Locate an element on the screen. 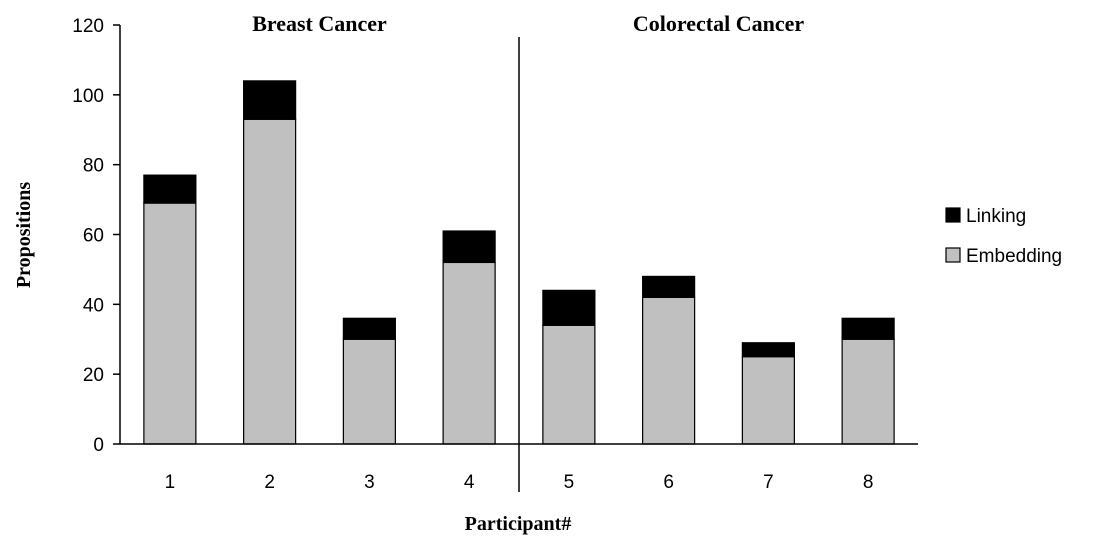 This screenshot has height=541, width=1111. x-tick-label: 2 is located at coordinates (269, 482).